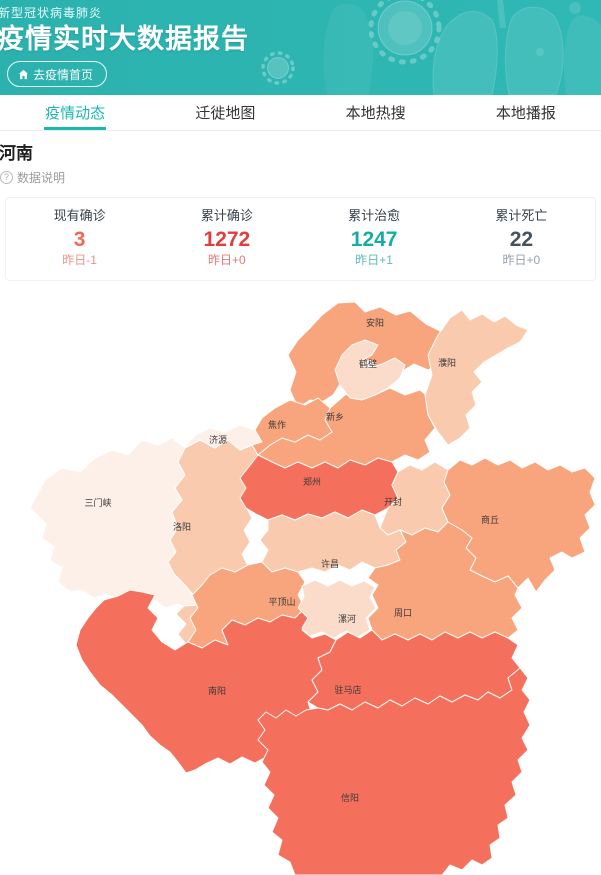  What do you see at coordinates (75, 112) in the screenshot?
I see `tab-epidemic-dynamics: 疫情动态` at bounding box center [75, 112].